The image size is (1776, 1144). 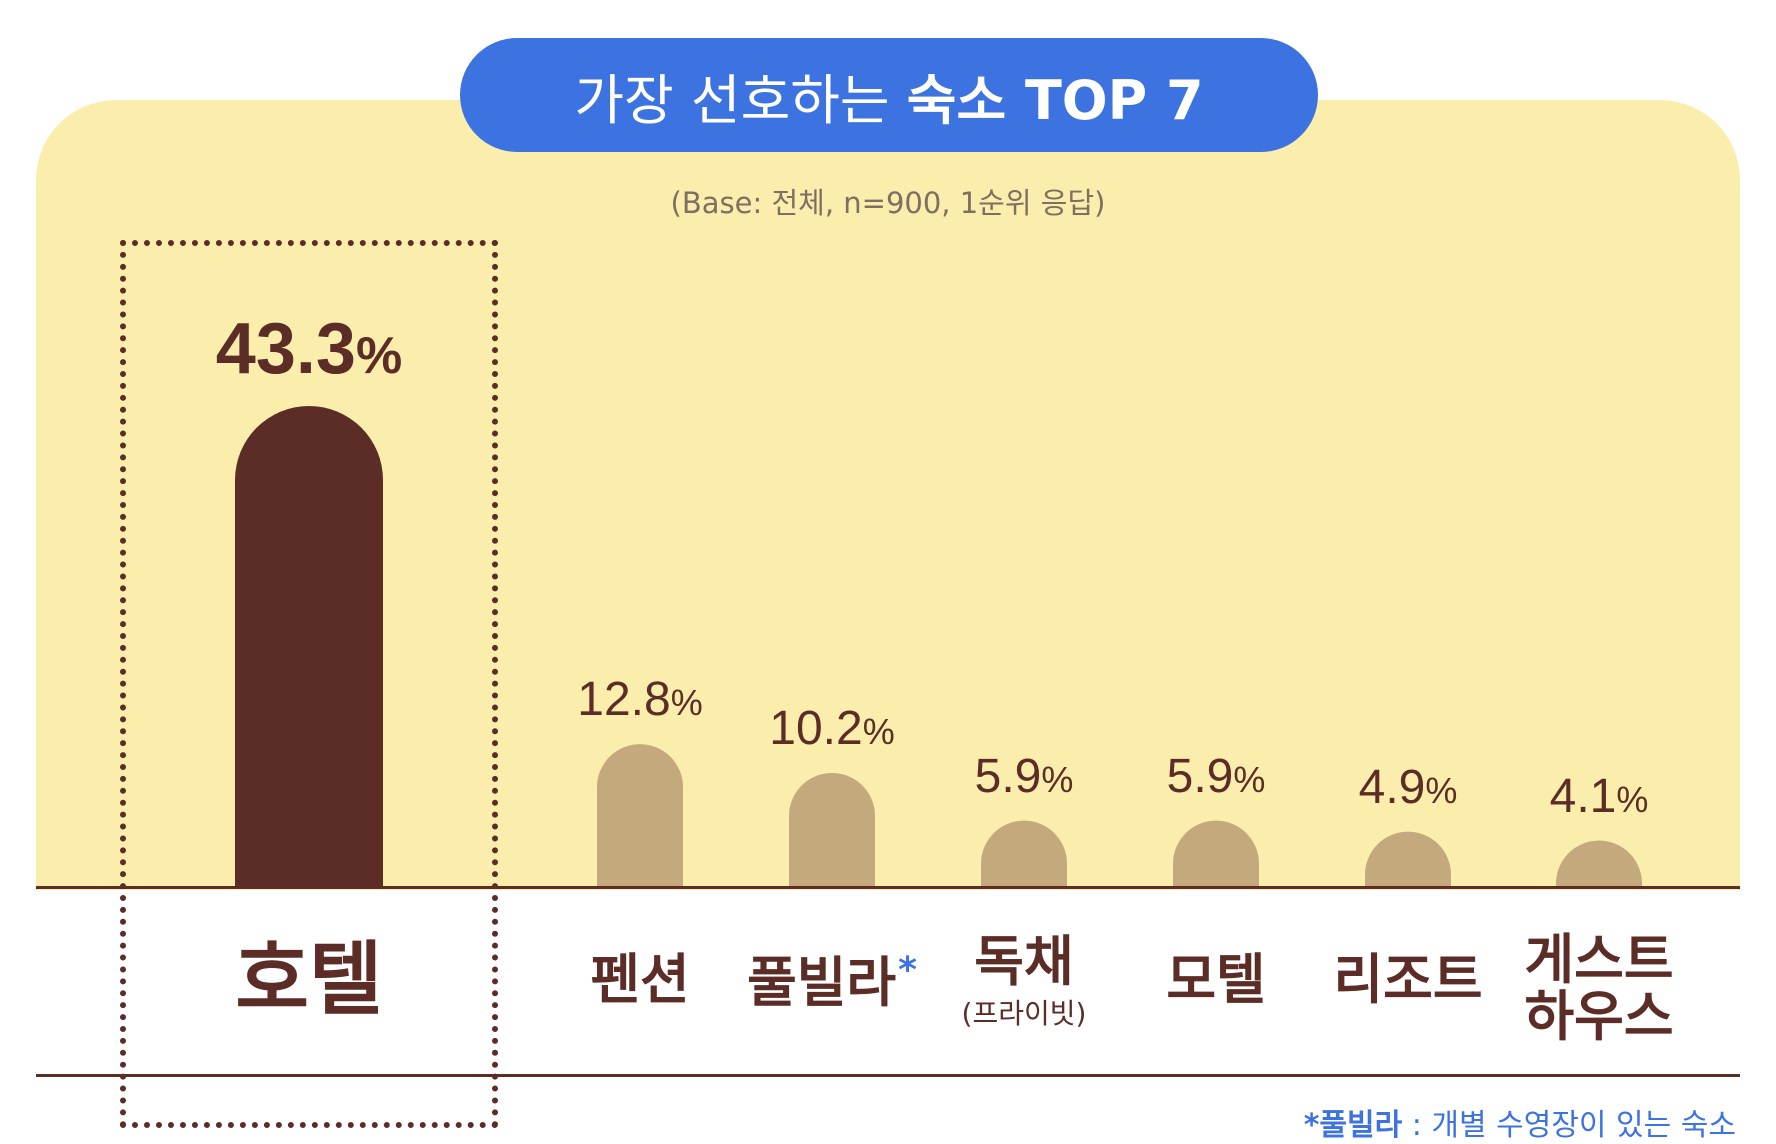 What do you see at coordinates (888, 1075) in the screenshot?
I see `label-row-bottom-line` at bounding box center [888, 1075].